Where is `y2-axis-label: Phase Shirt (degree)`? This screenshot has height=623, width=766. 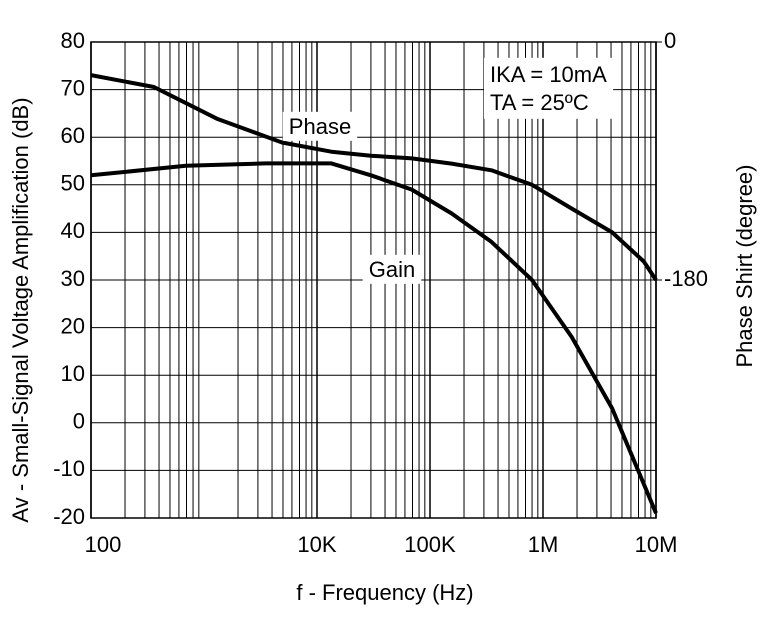
y2-axis-label: Phase Shirt (degree) is located at coordinates (744, 266).